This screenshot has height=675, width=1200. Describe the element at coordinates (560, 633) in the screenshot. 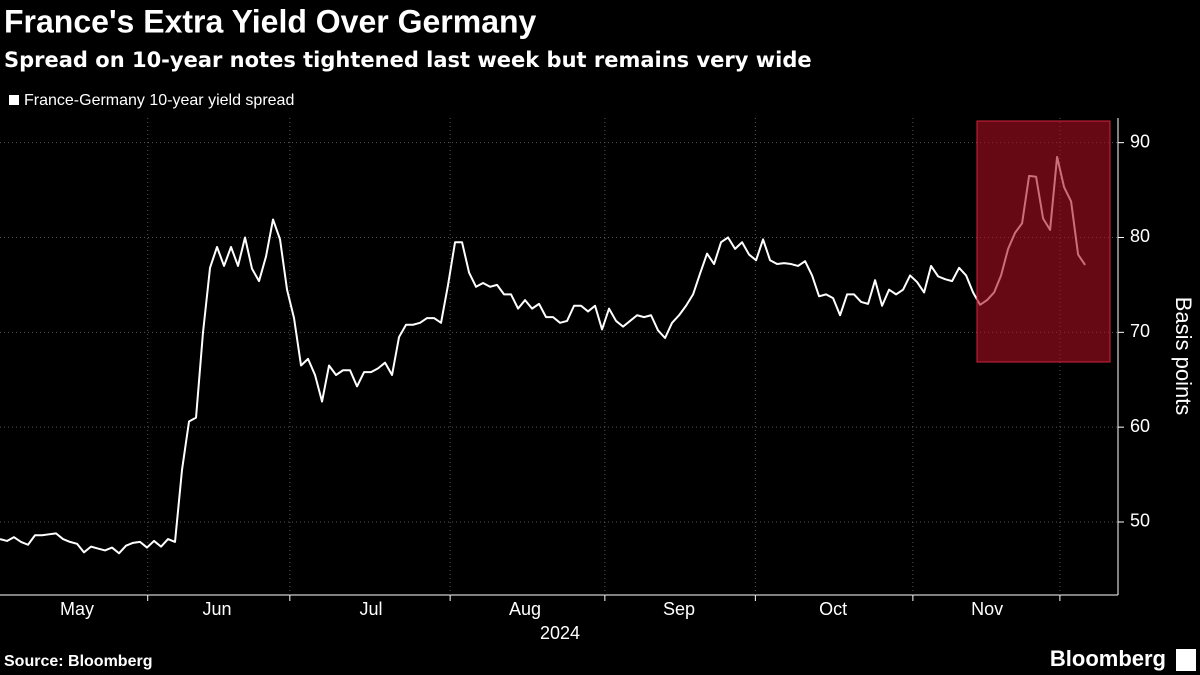

I see `x-axis-label: 2024` at that location.